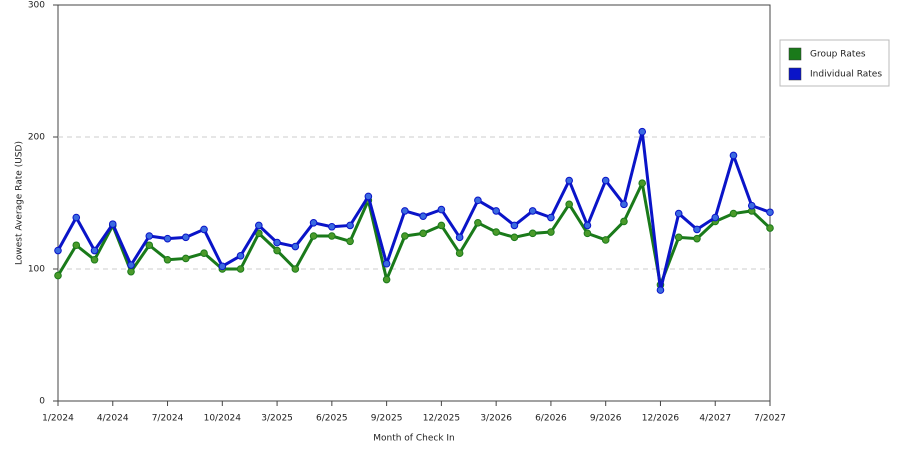 The image size is (900, 450). I want to click on y-tick-label: 300, so click(36, 6).